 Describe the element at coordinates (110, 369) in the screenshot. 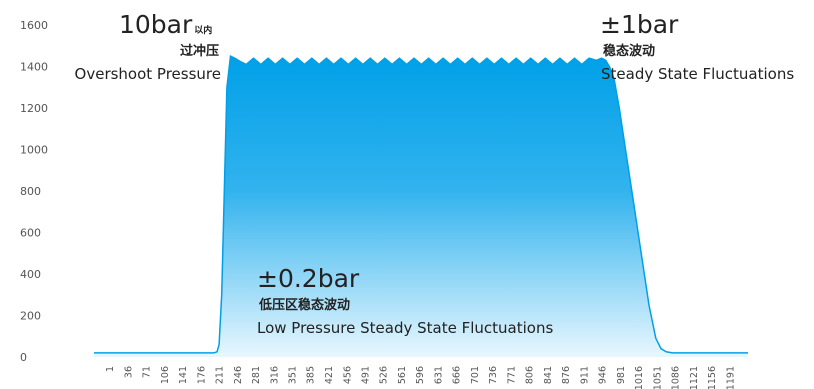

I see `x-tick-label: 1` at that location.